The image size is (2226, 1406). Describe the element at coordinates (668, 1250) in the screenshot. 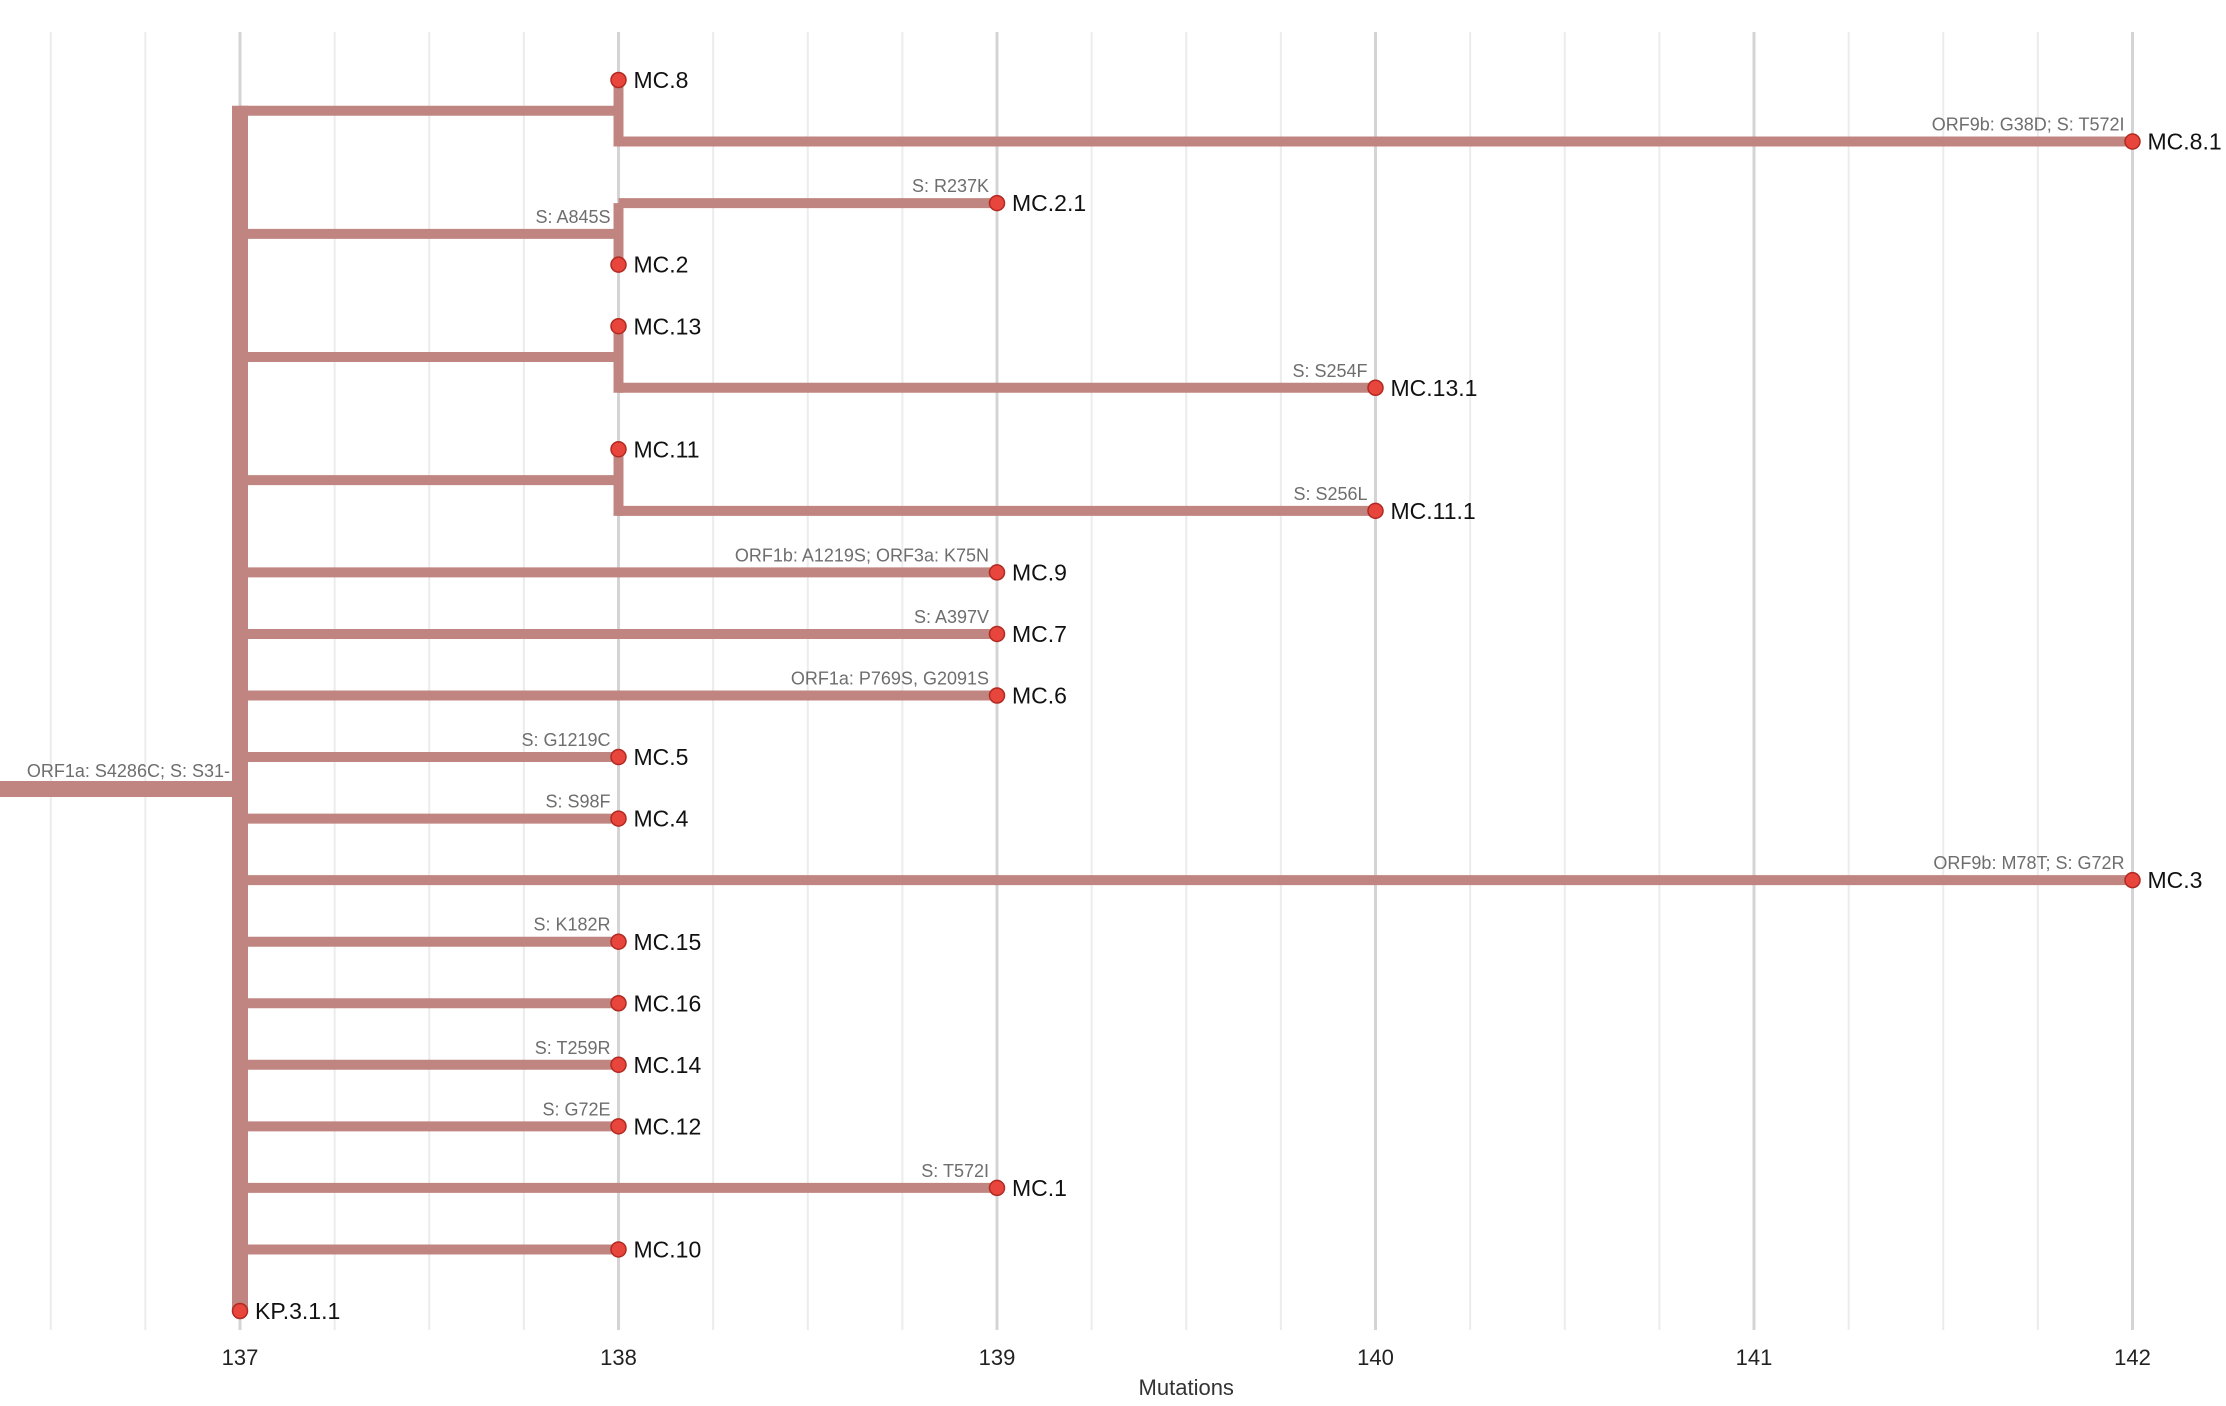

I see `tip-label: MC.10` at that location.